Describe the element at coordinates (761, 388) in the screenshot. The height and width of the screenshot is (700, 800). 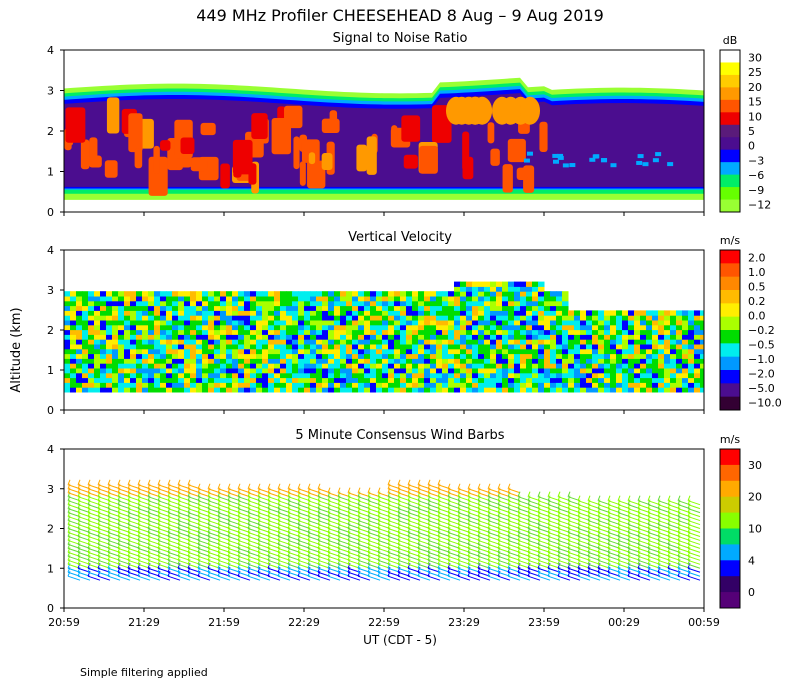
I see `colorbar-label: −5.0` at that location.